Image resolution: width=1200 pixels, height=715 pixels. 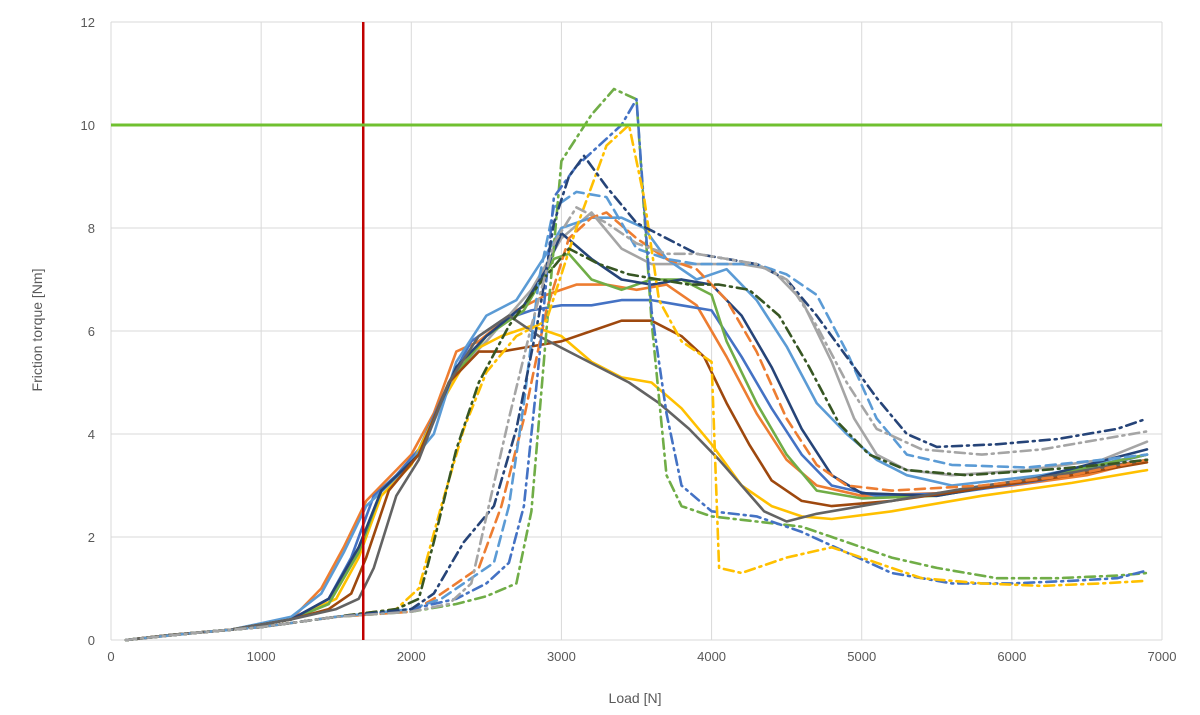 What do you see at coordinates (641, 656) in the screenshot?
I see `x-tick-labels: 0 1000 2000 3000 4000 5000 6000 7000` at bounding box center [641, 656].